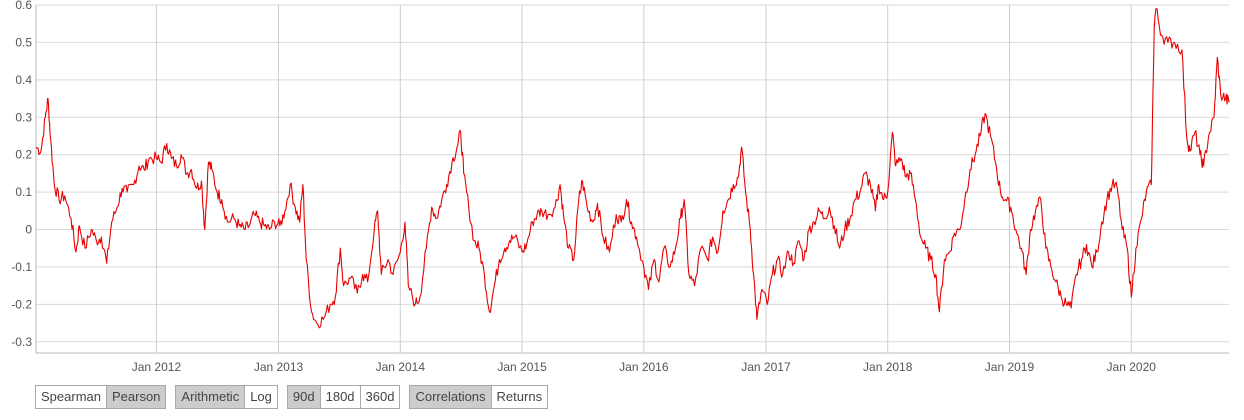 Image resolution: width=1244 pixels, height=420 pixels. I want to click on window-toggle: 90d 180d 360d, so click(343, 397).